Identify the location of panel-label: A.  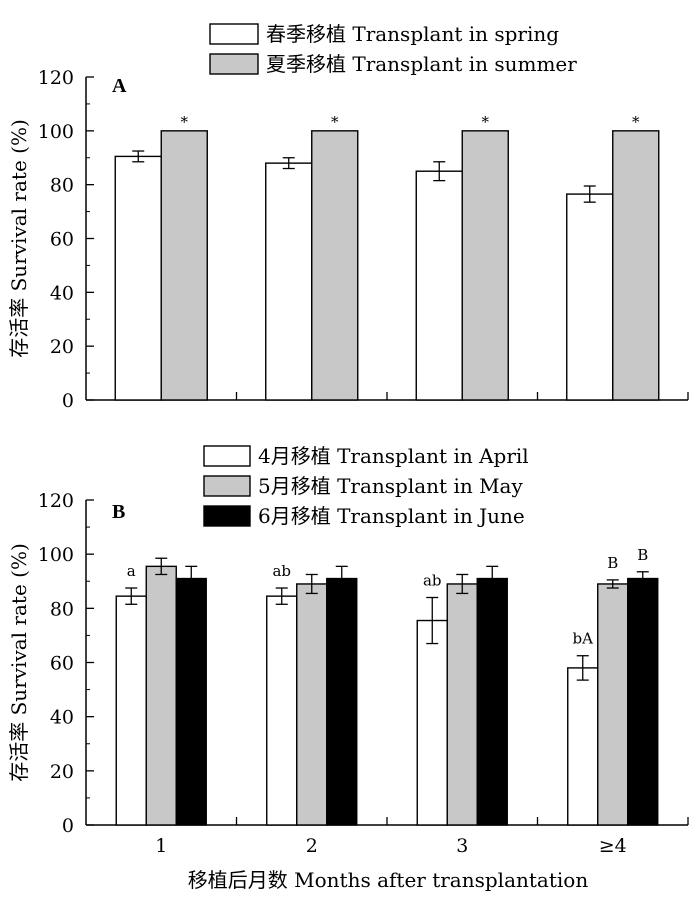
(119, 86).